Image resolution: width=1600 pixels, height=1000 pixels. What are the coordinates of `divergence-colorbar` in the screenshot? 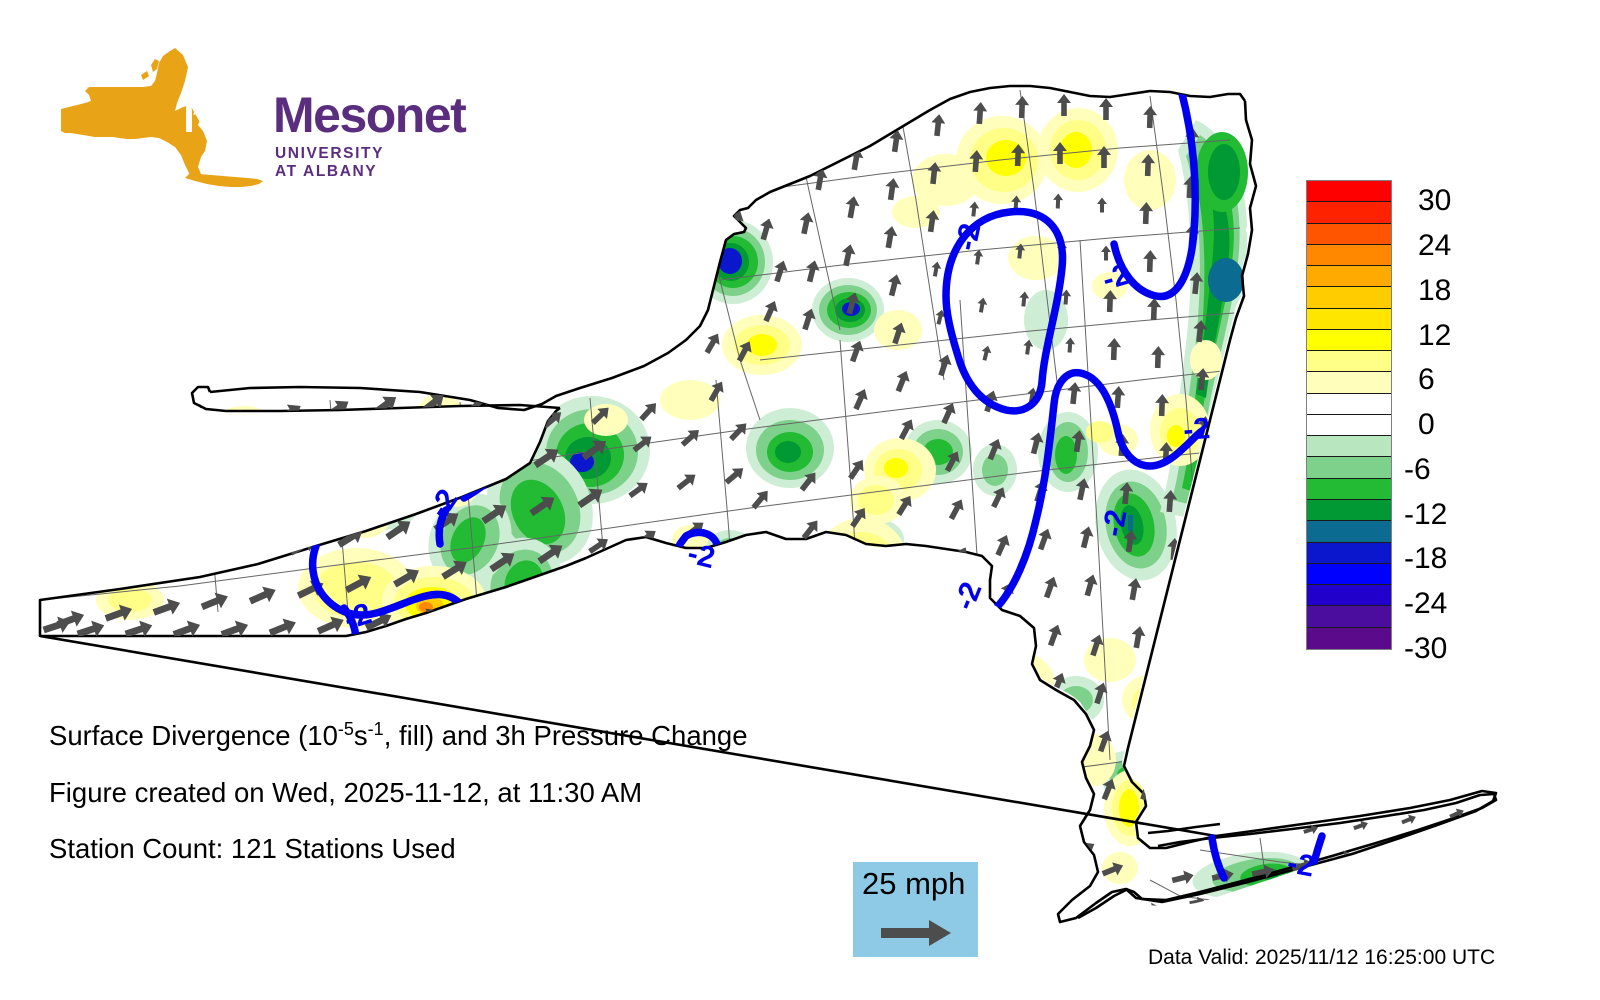 It's located at (1349, 415).